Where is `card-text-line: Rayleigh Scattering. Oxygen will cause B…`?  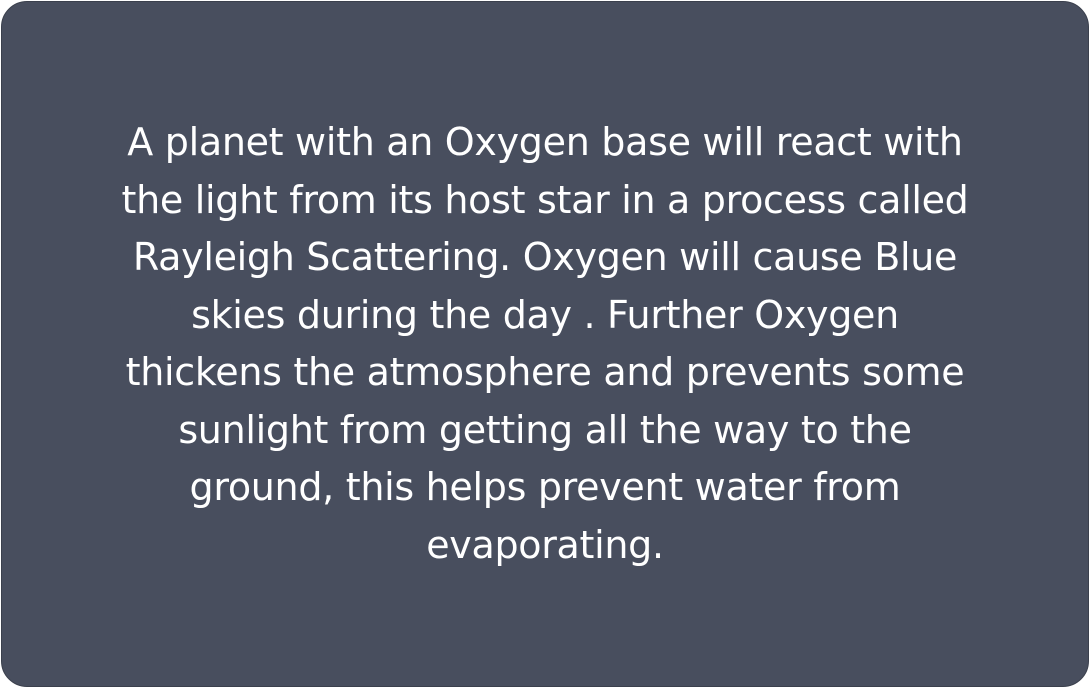 card-text-line: Rayleigh Scattering. Oxygen will cause B… is located at coordinates (545, 257).